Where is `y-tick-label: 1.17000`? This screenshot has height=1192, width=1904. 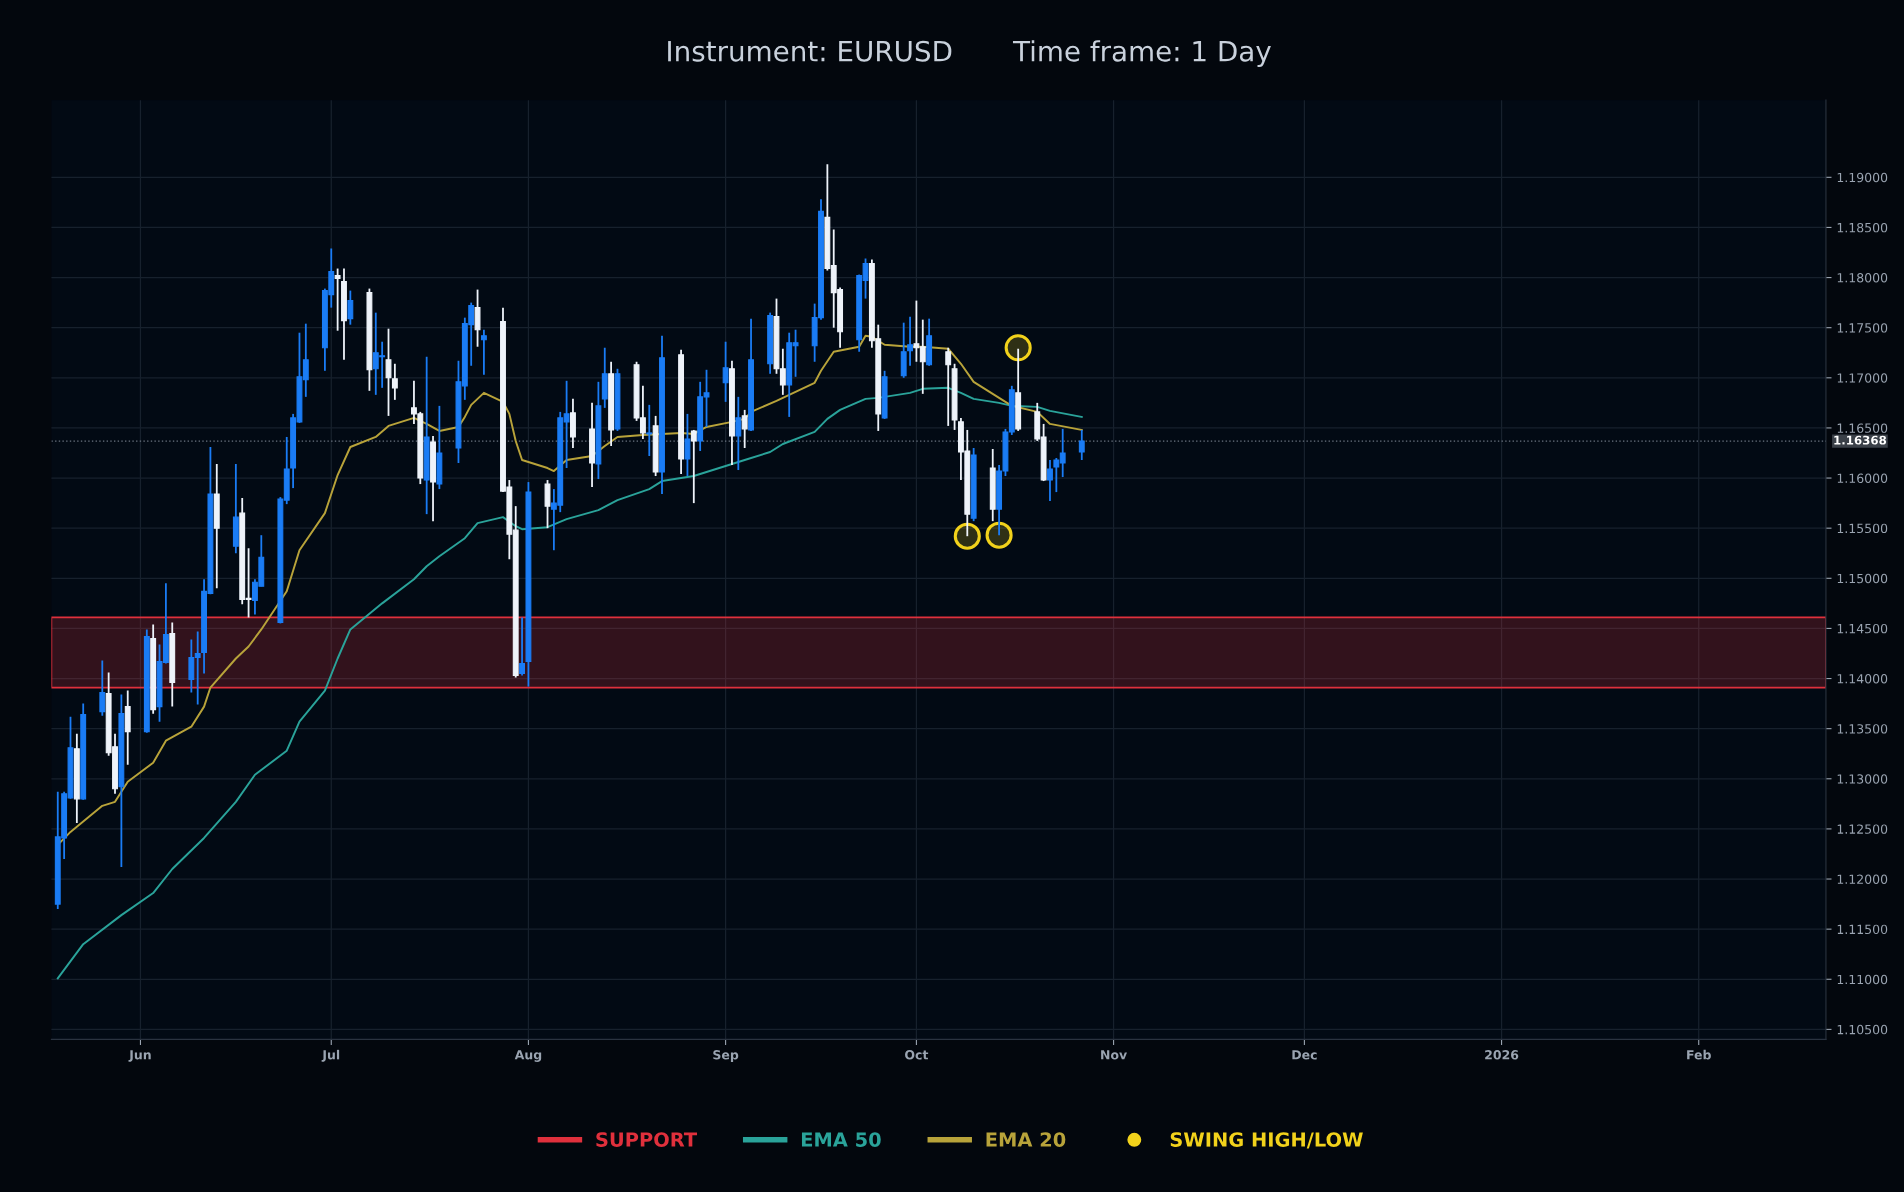
y-tick-label: 1.17000 is located at coordinates (1862, 378).